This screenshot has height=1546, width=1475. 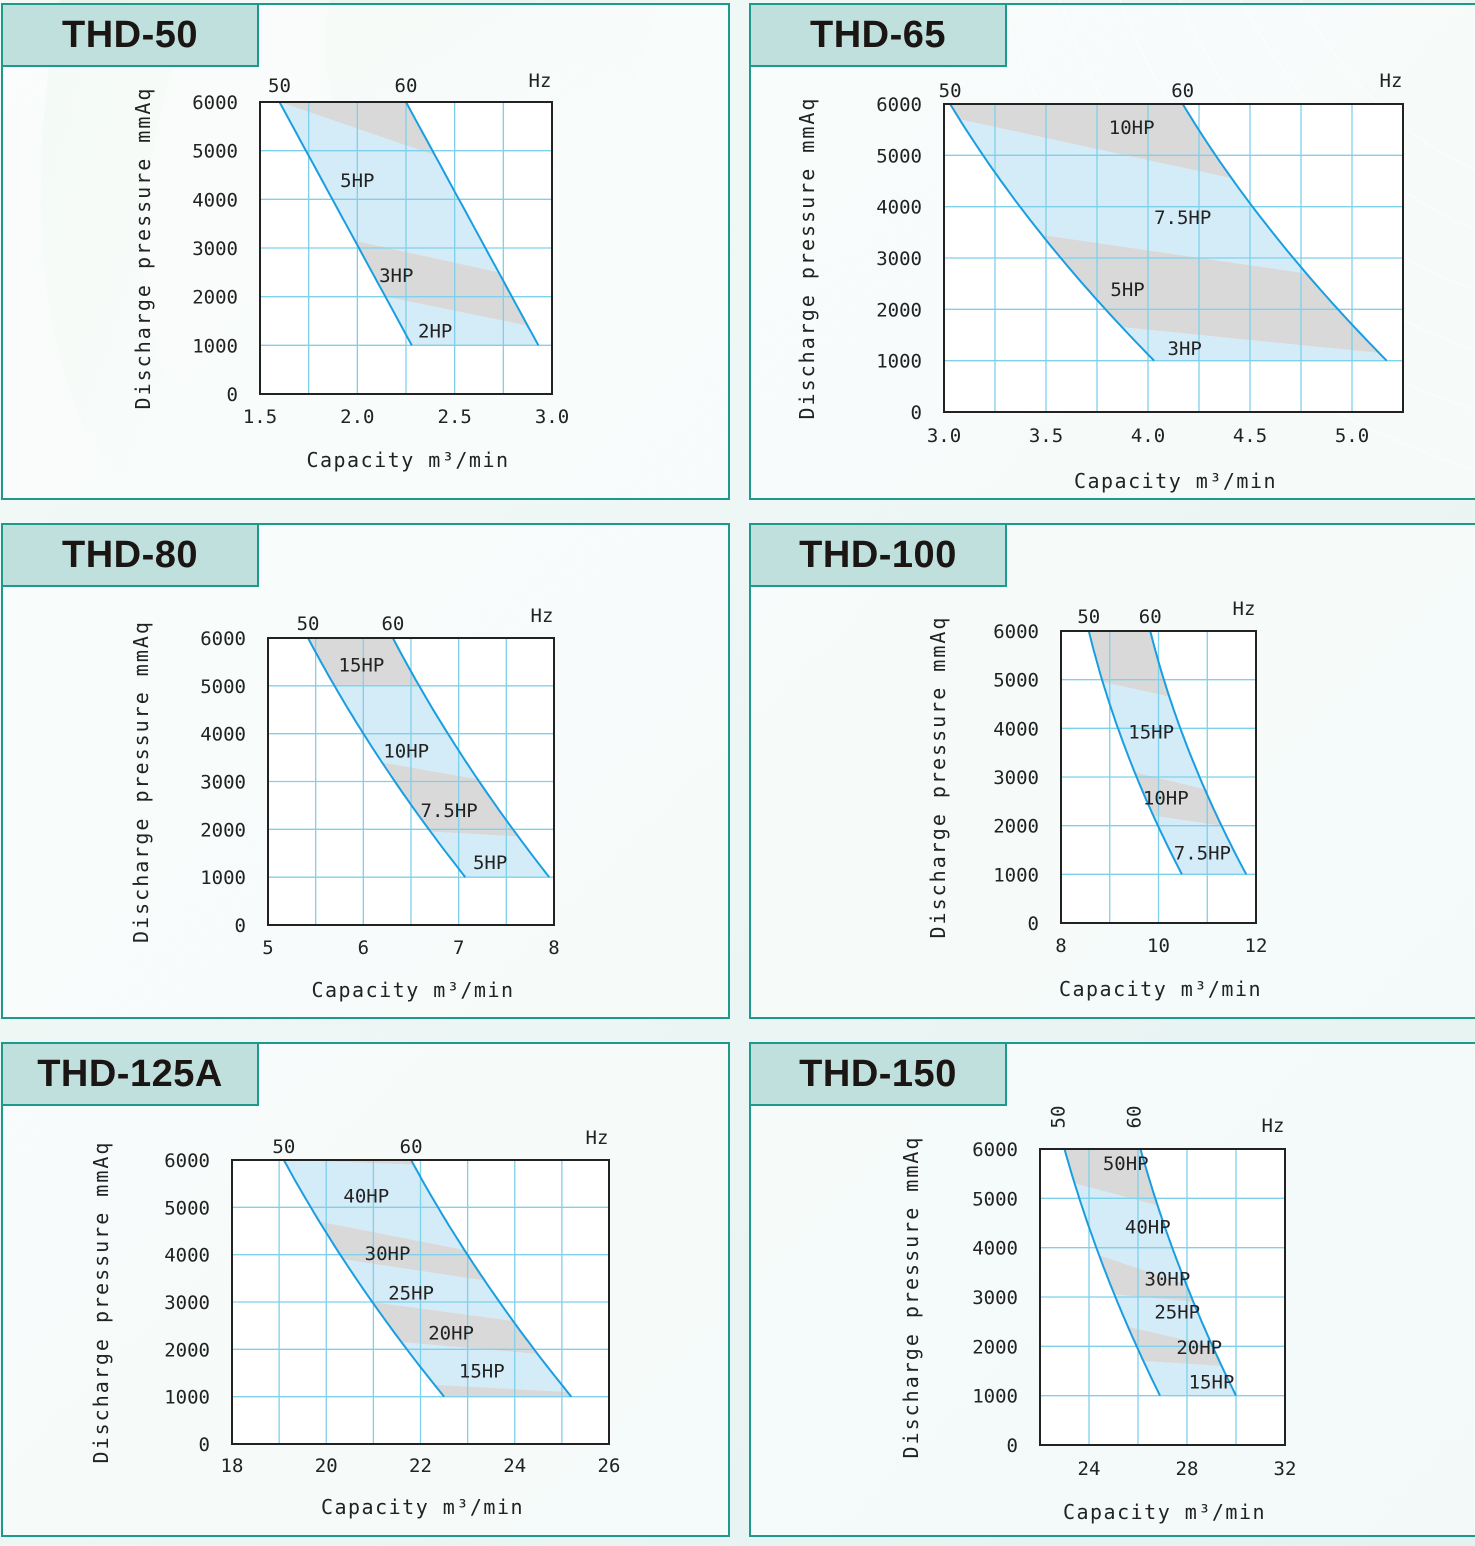 What do you see at coordinates (462, 321) in the screenshot?
I see `band-2hp` at bounding box center [462, 321].